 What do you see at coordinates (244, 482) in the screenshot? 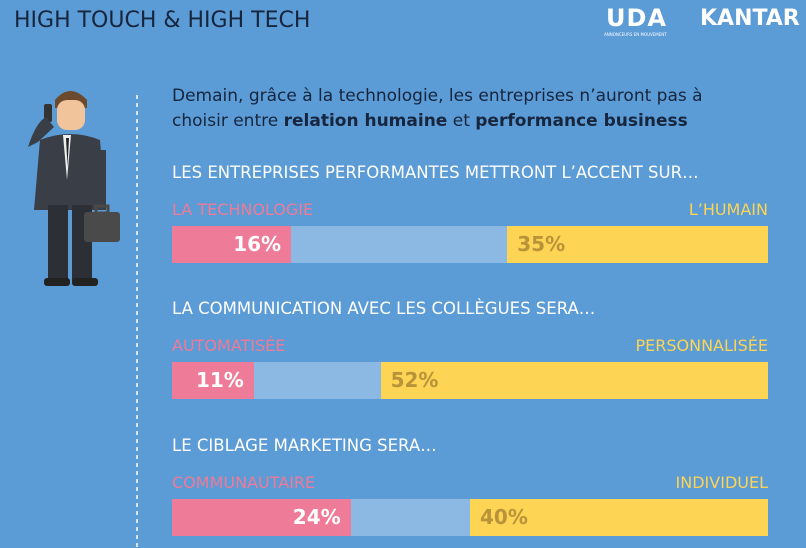
I see `category-label: COMMUNAUTAIRE` at bounding box center [244, 482].